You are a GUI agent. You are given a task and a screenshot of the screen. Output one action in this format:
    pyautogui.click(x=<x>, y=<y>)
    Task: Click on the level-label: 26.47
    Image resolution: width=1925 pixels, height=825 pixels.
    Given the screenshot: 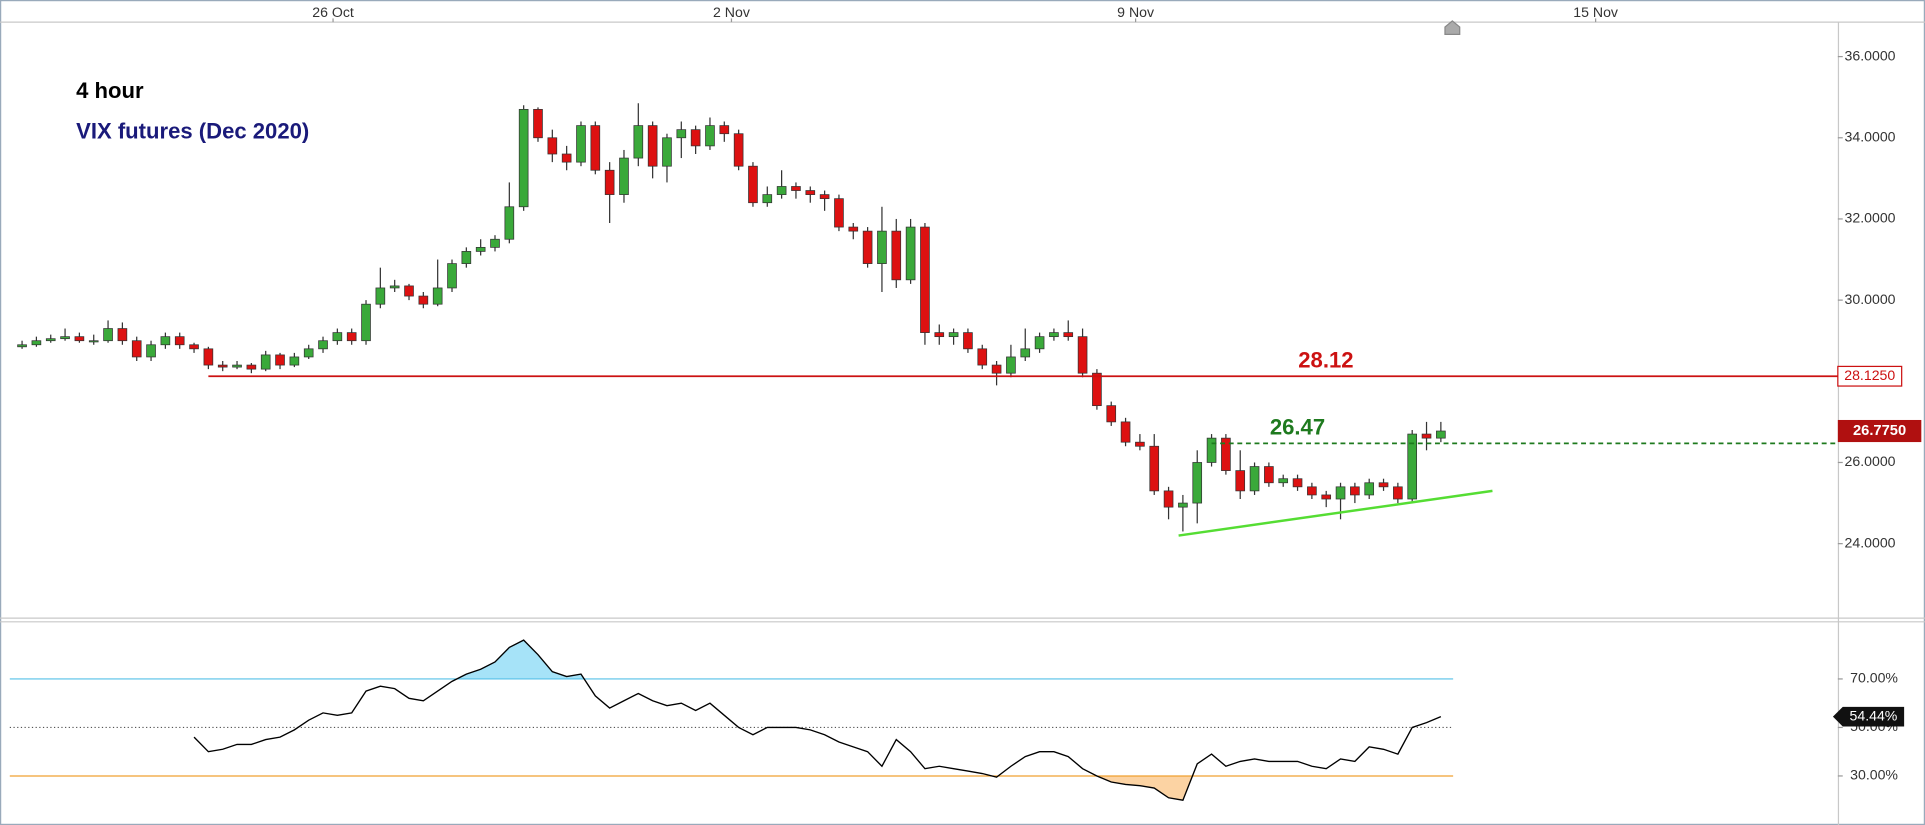 What is the action you would take?
    pyautogui.click(x=1297, y=426)
    